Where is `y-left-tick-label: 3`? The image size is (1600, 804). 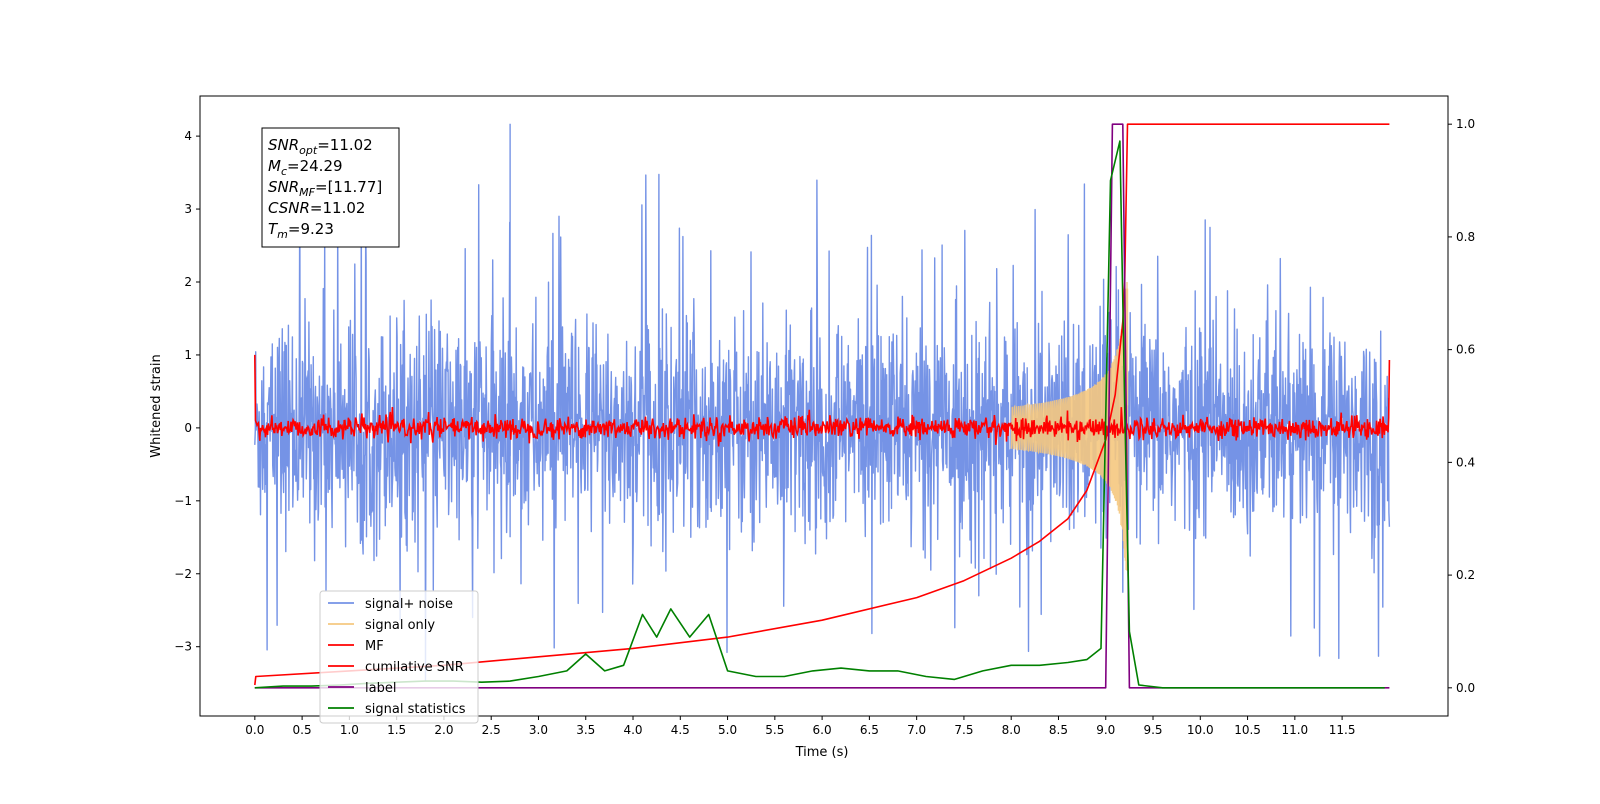 y-left-tick-label: 3 is located at coordinates (188, 209).